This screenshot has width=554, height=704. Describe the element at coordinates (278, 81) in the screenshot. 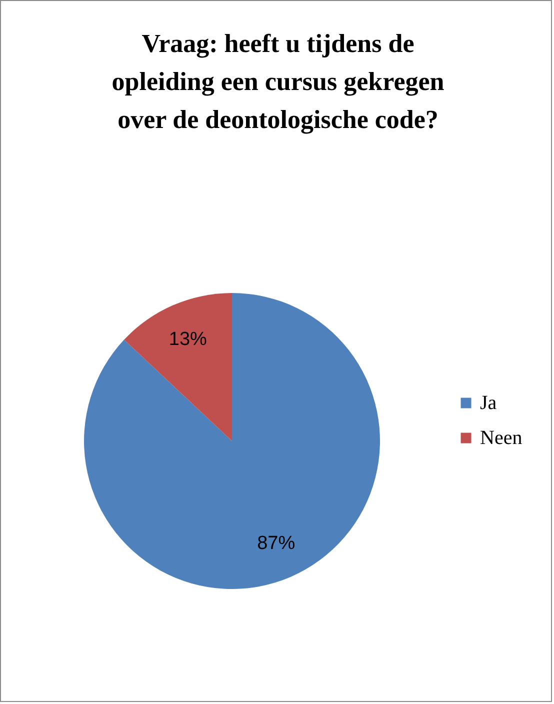

I see `chart-title: Vraag: heeft u tijdens de opleiding een cursus gekregen over de deontologische code?` at that location.